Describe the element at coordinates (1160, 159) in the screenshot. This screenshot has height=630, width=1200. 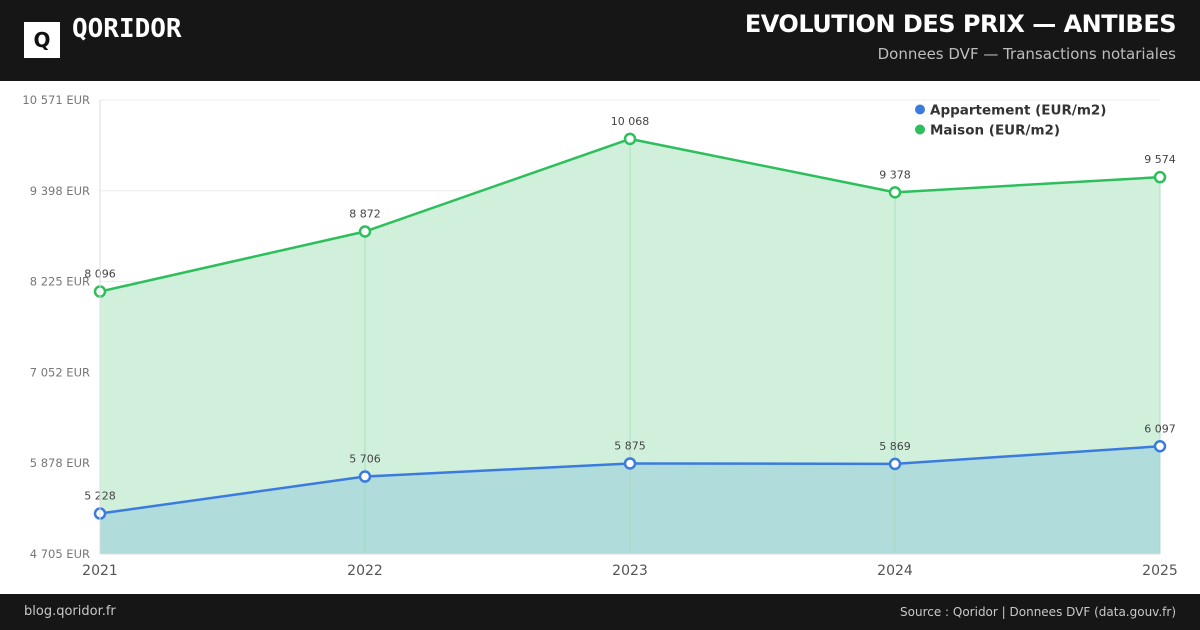
I see `data-label: 9 574` at that location.